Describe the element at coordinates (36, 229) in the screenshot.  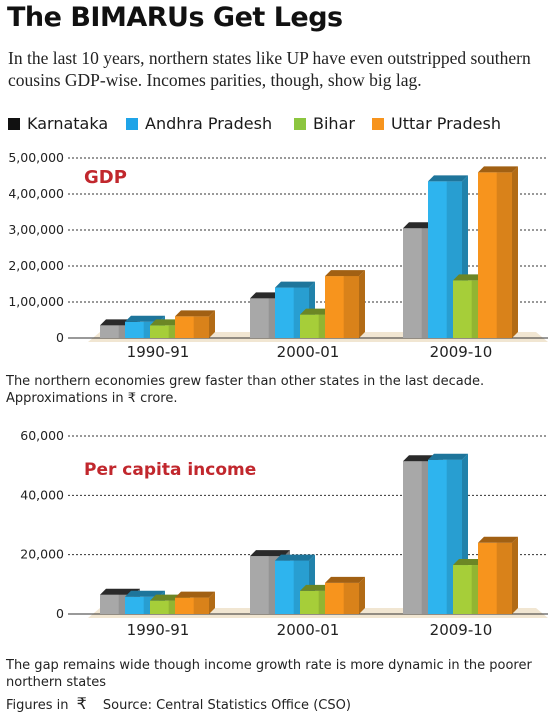
I see `y-tick-label: 3,00,000` at that location.